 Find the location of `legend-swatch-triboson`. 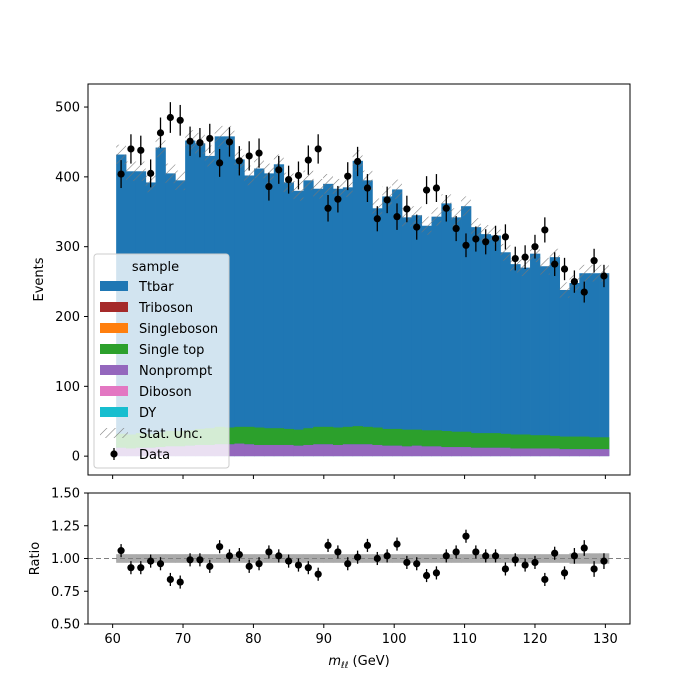

legend-swatch-triboson is located at coordinates (114, 307).